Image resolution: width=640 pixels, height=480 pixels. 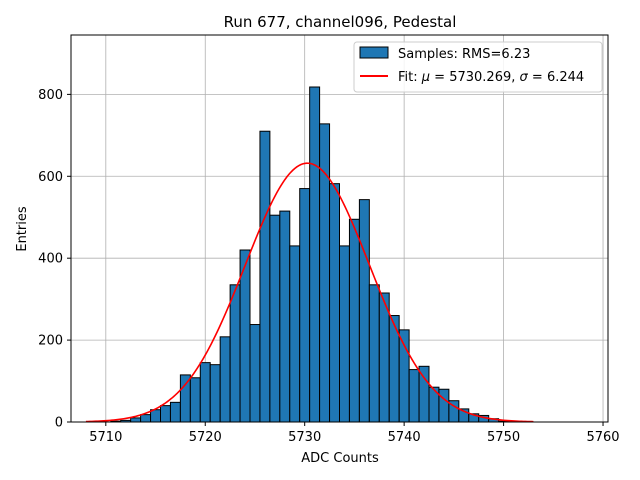 What do you see at coordinates (464, 54) in the screenshot?
I see `legend-samples-label: Samples: RMS=6.23` at bounding box center [464, 54].